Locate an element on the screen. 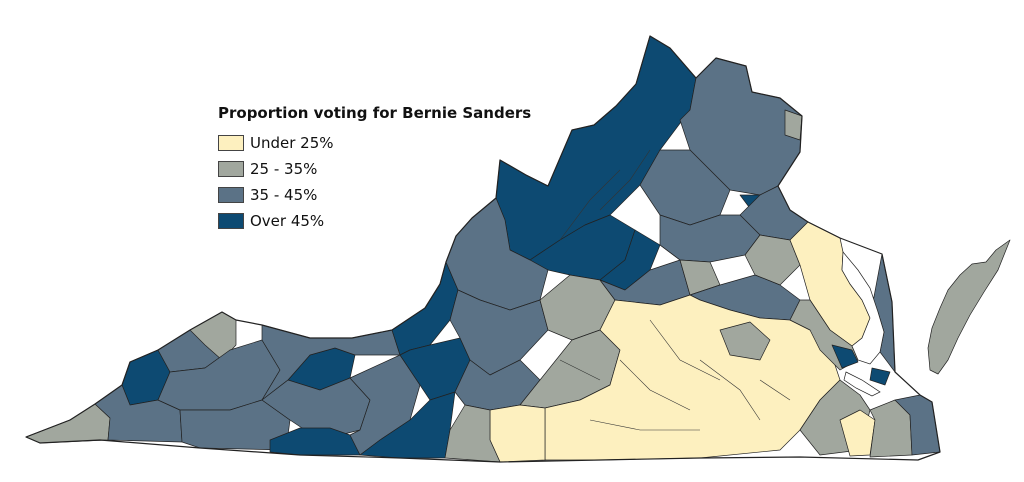 The image size is (1024, 482). legend-title: Proportion voting for Bernie Sanders is located at coordinates (375, 113).